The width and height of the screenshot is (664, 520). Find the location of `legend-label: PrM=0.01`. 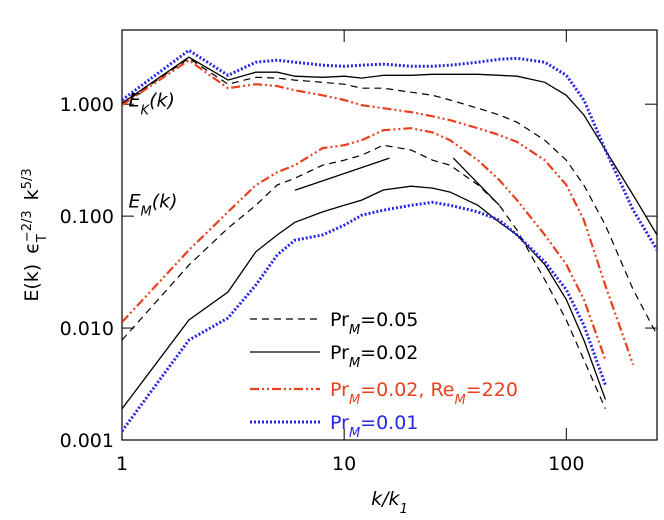

legend-label: PrM=0.01 is located at coordinates (374, 426).